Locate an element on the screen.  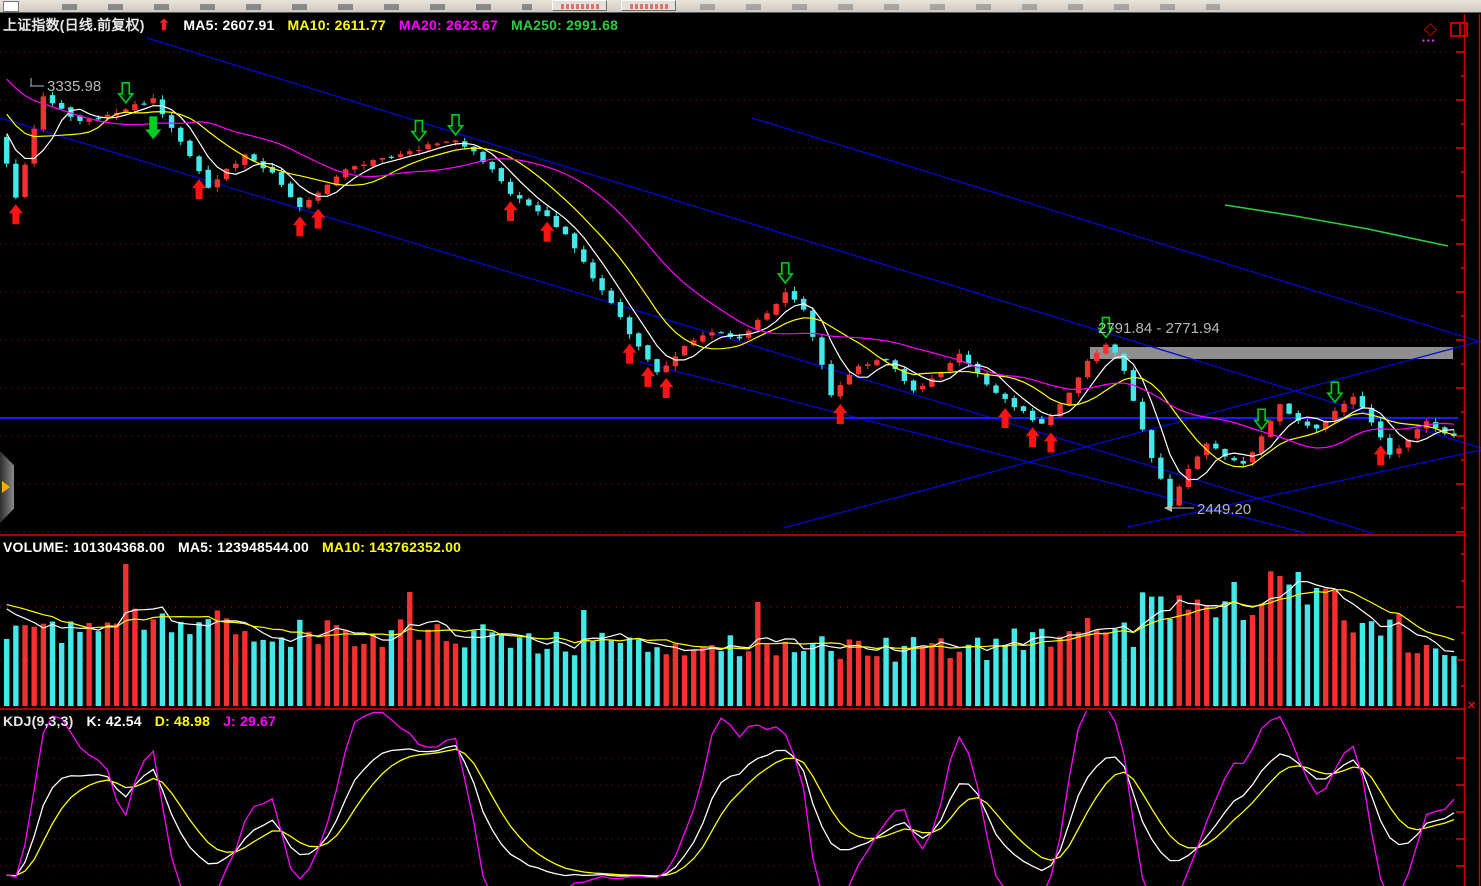
split-divider is located at coordinates (1460, 29).